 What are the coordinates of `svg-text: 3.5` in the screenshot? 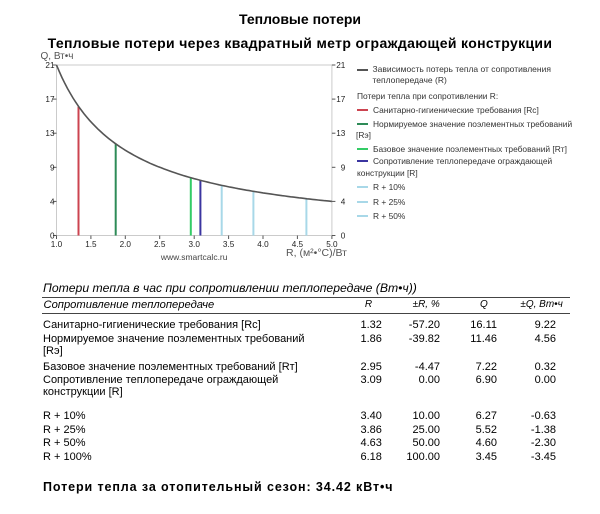 It's located at (229, 244).